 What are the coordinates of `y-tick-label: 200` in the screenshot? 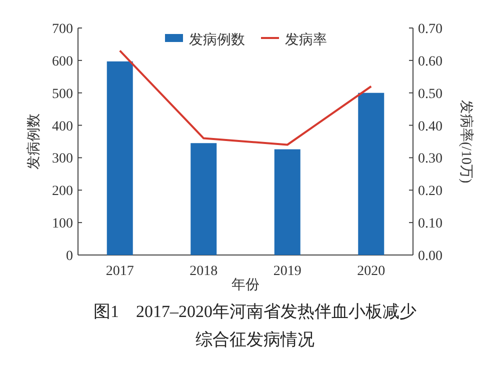 It's located at (62, 192).